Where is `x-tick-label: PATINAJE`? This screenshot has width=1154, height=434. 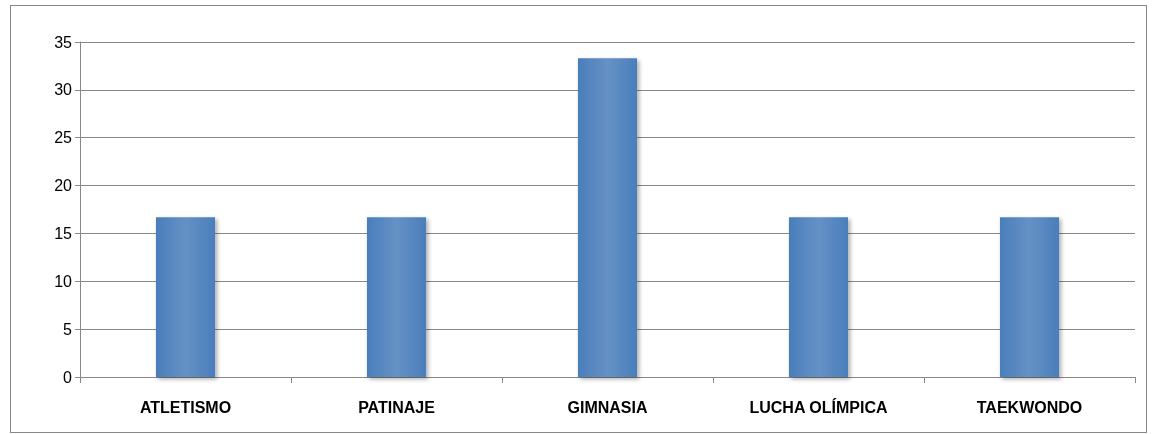 x-tick-label: PATINAJE is located at coordinates (397, 407).